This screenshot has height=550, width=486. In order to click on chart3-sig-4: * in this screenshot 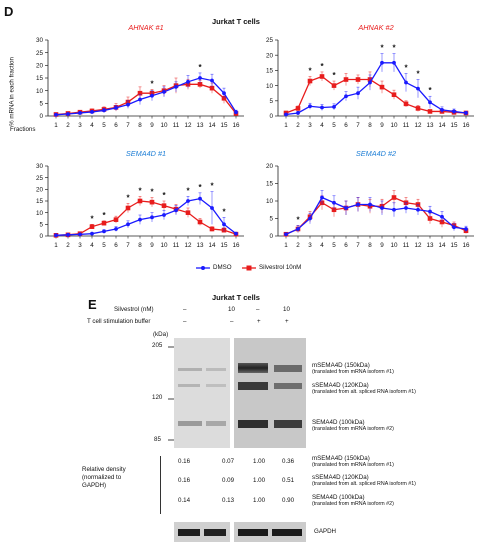, I will do `click(152, 192)`.